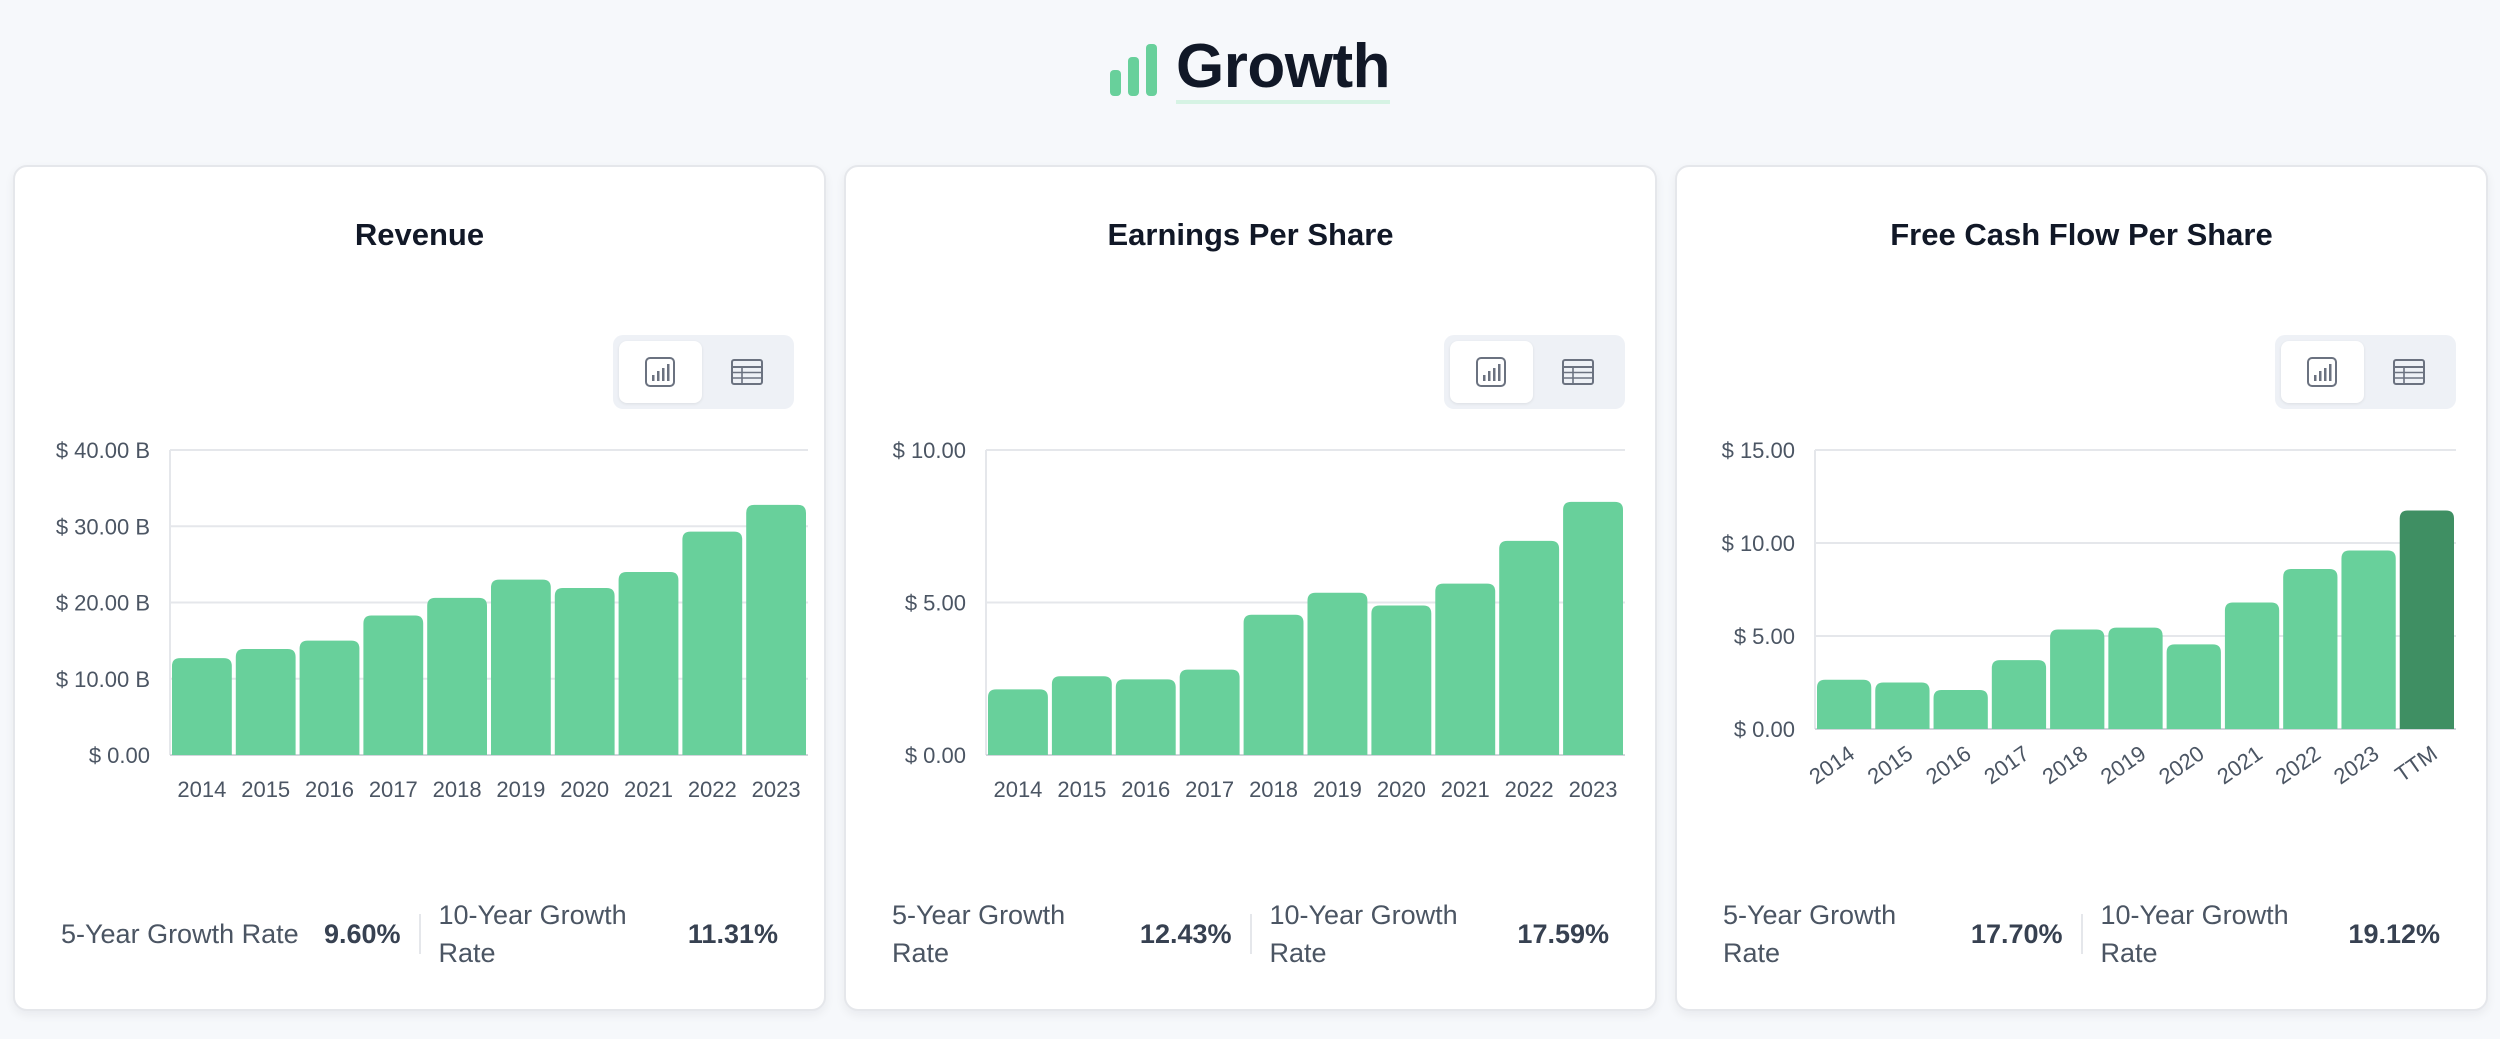 This screenshot has width=2500, height=1039. What do you see at coordinates (1283, 70) in the screenshot?
I see `page-title: Growth` at bounding box center [1283, 70].